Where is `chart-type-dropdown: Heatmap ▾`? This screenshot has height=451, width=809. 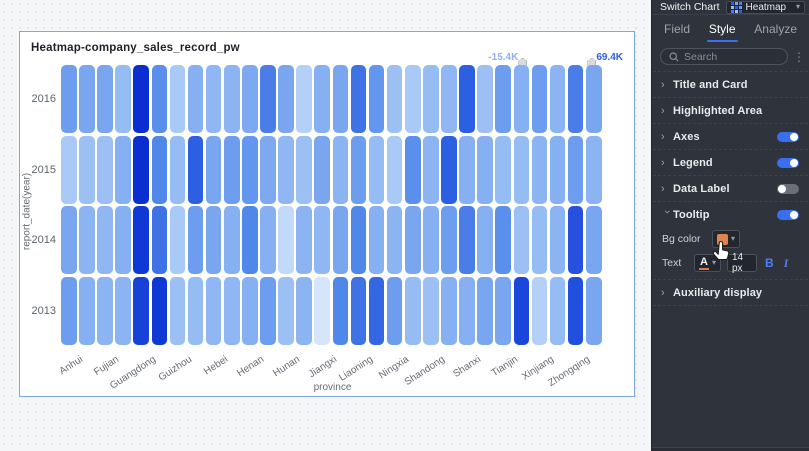
chart-type-dropdown: Heatmap ▾ is located at coordinates (765, 7).